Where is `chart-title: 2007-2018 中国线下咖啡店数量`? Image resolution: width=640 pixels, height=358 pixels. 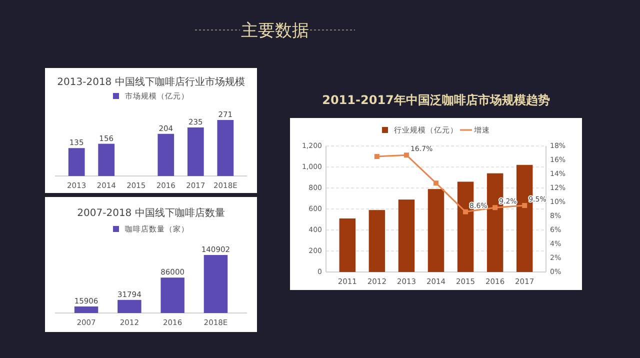 chart-title: 2007-2018 中国线下咖啡店数量 is located at coordinates (151, 213).